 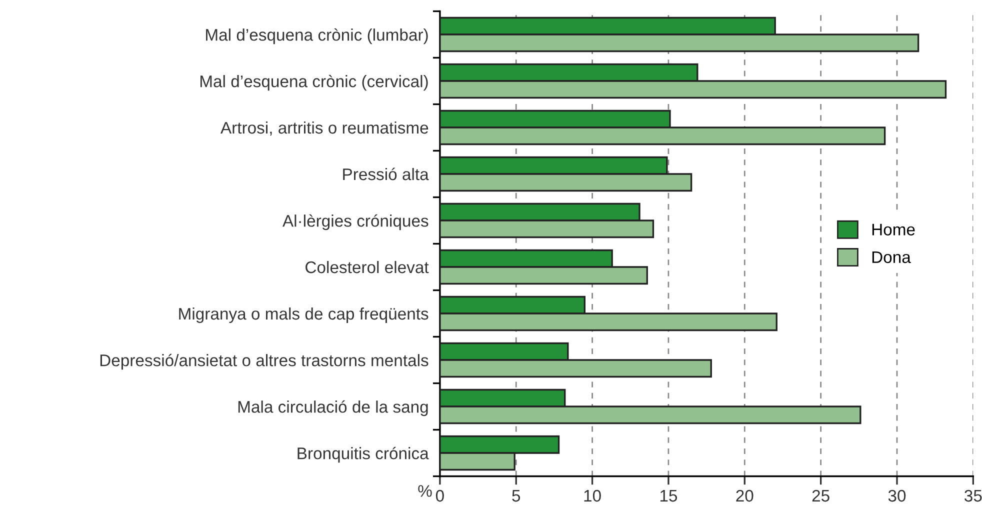 What do you see at coordinates (386, 174) in the screenshot?
I see `y-tick-label: Pressió alta` at bounding box center [386, 174].